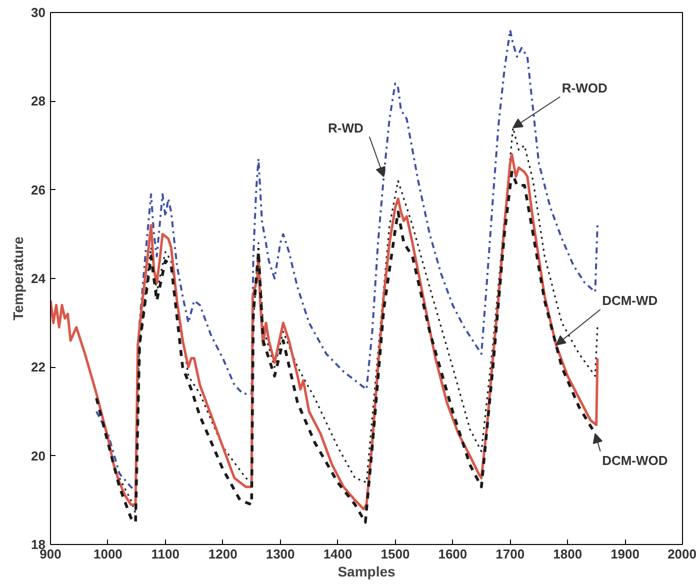 The width and height of the screenshot is (696, 584). I want to click on y-tick-label: 22, so click(38, 367).